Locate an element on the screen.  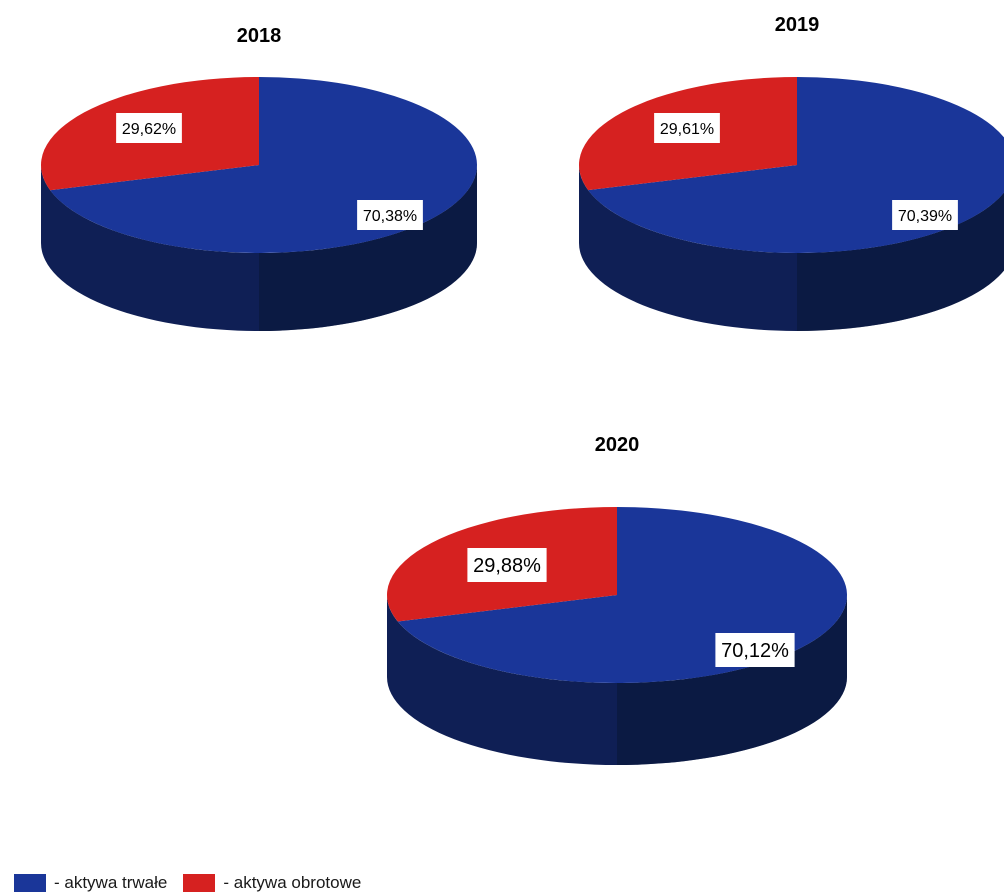
legend-swatch-blue is located at coordinates (30, 883).